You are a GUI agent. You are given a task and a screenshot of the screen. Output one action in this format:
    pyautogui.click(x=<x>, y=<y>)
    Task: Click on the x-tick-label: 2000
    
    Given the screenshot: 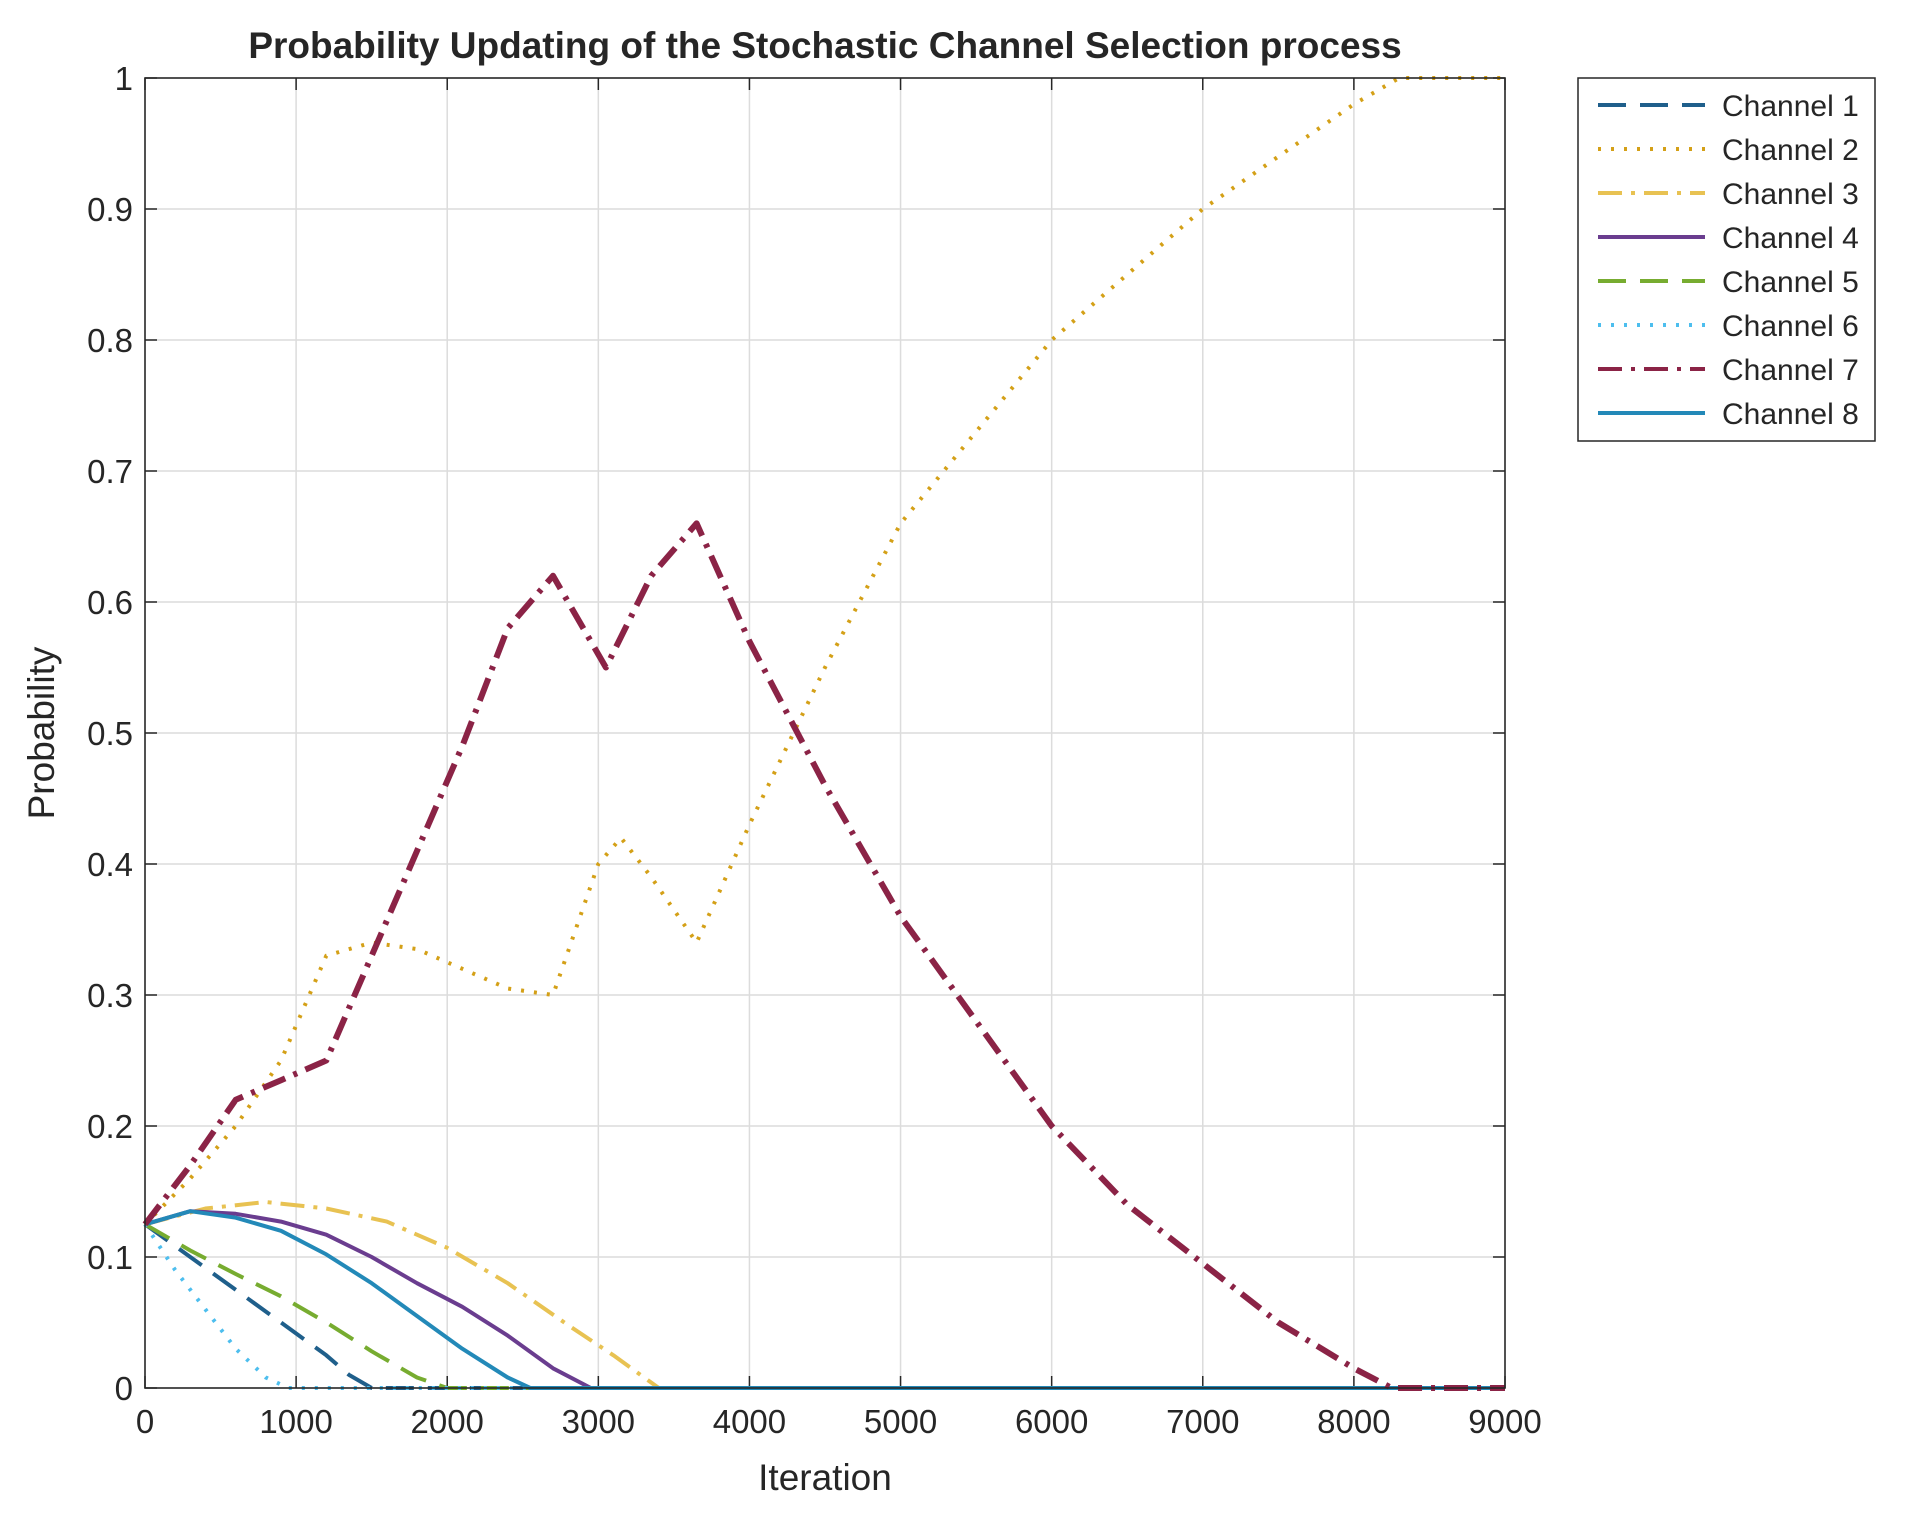 What is the action you would take?
    pyautogui.click(x=447, y=1421)
    